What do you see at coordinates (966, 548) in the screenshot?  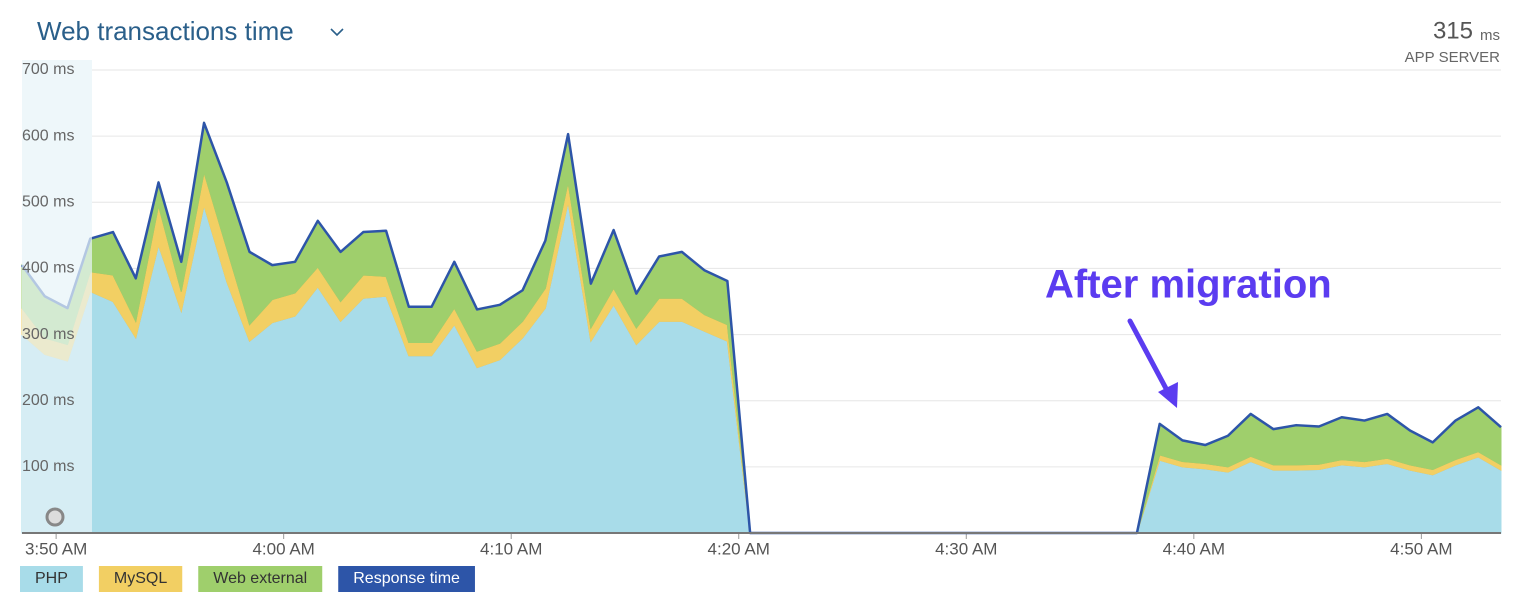 I see `x-tick-label: 4:30 AM` at bounding box center [966, 548].